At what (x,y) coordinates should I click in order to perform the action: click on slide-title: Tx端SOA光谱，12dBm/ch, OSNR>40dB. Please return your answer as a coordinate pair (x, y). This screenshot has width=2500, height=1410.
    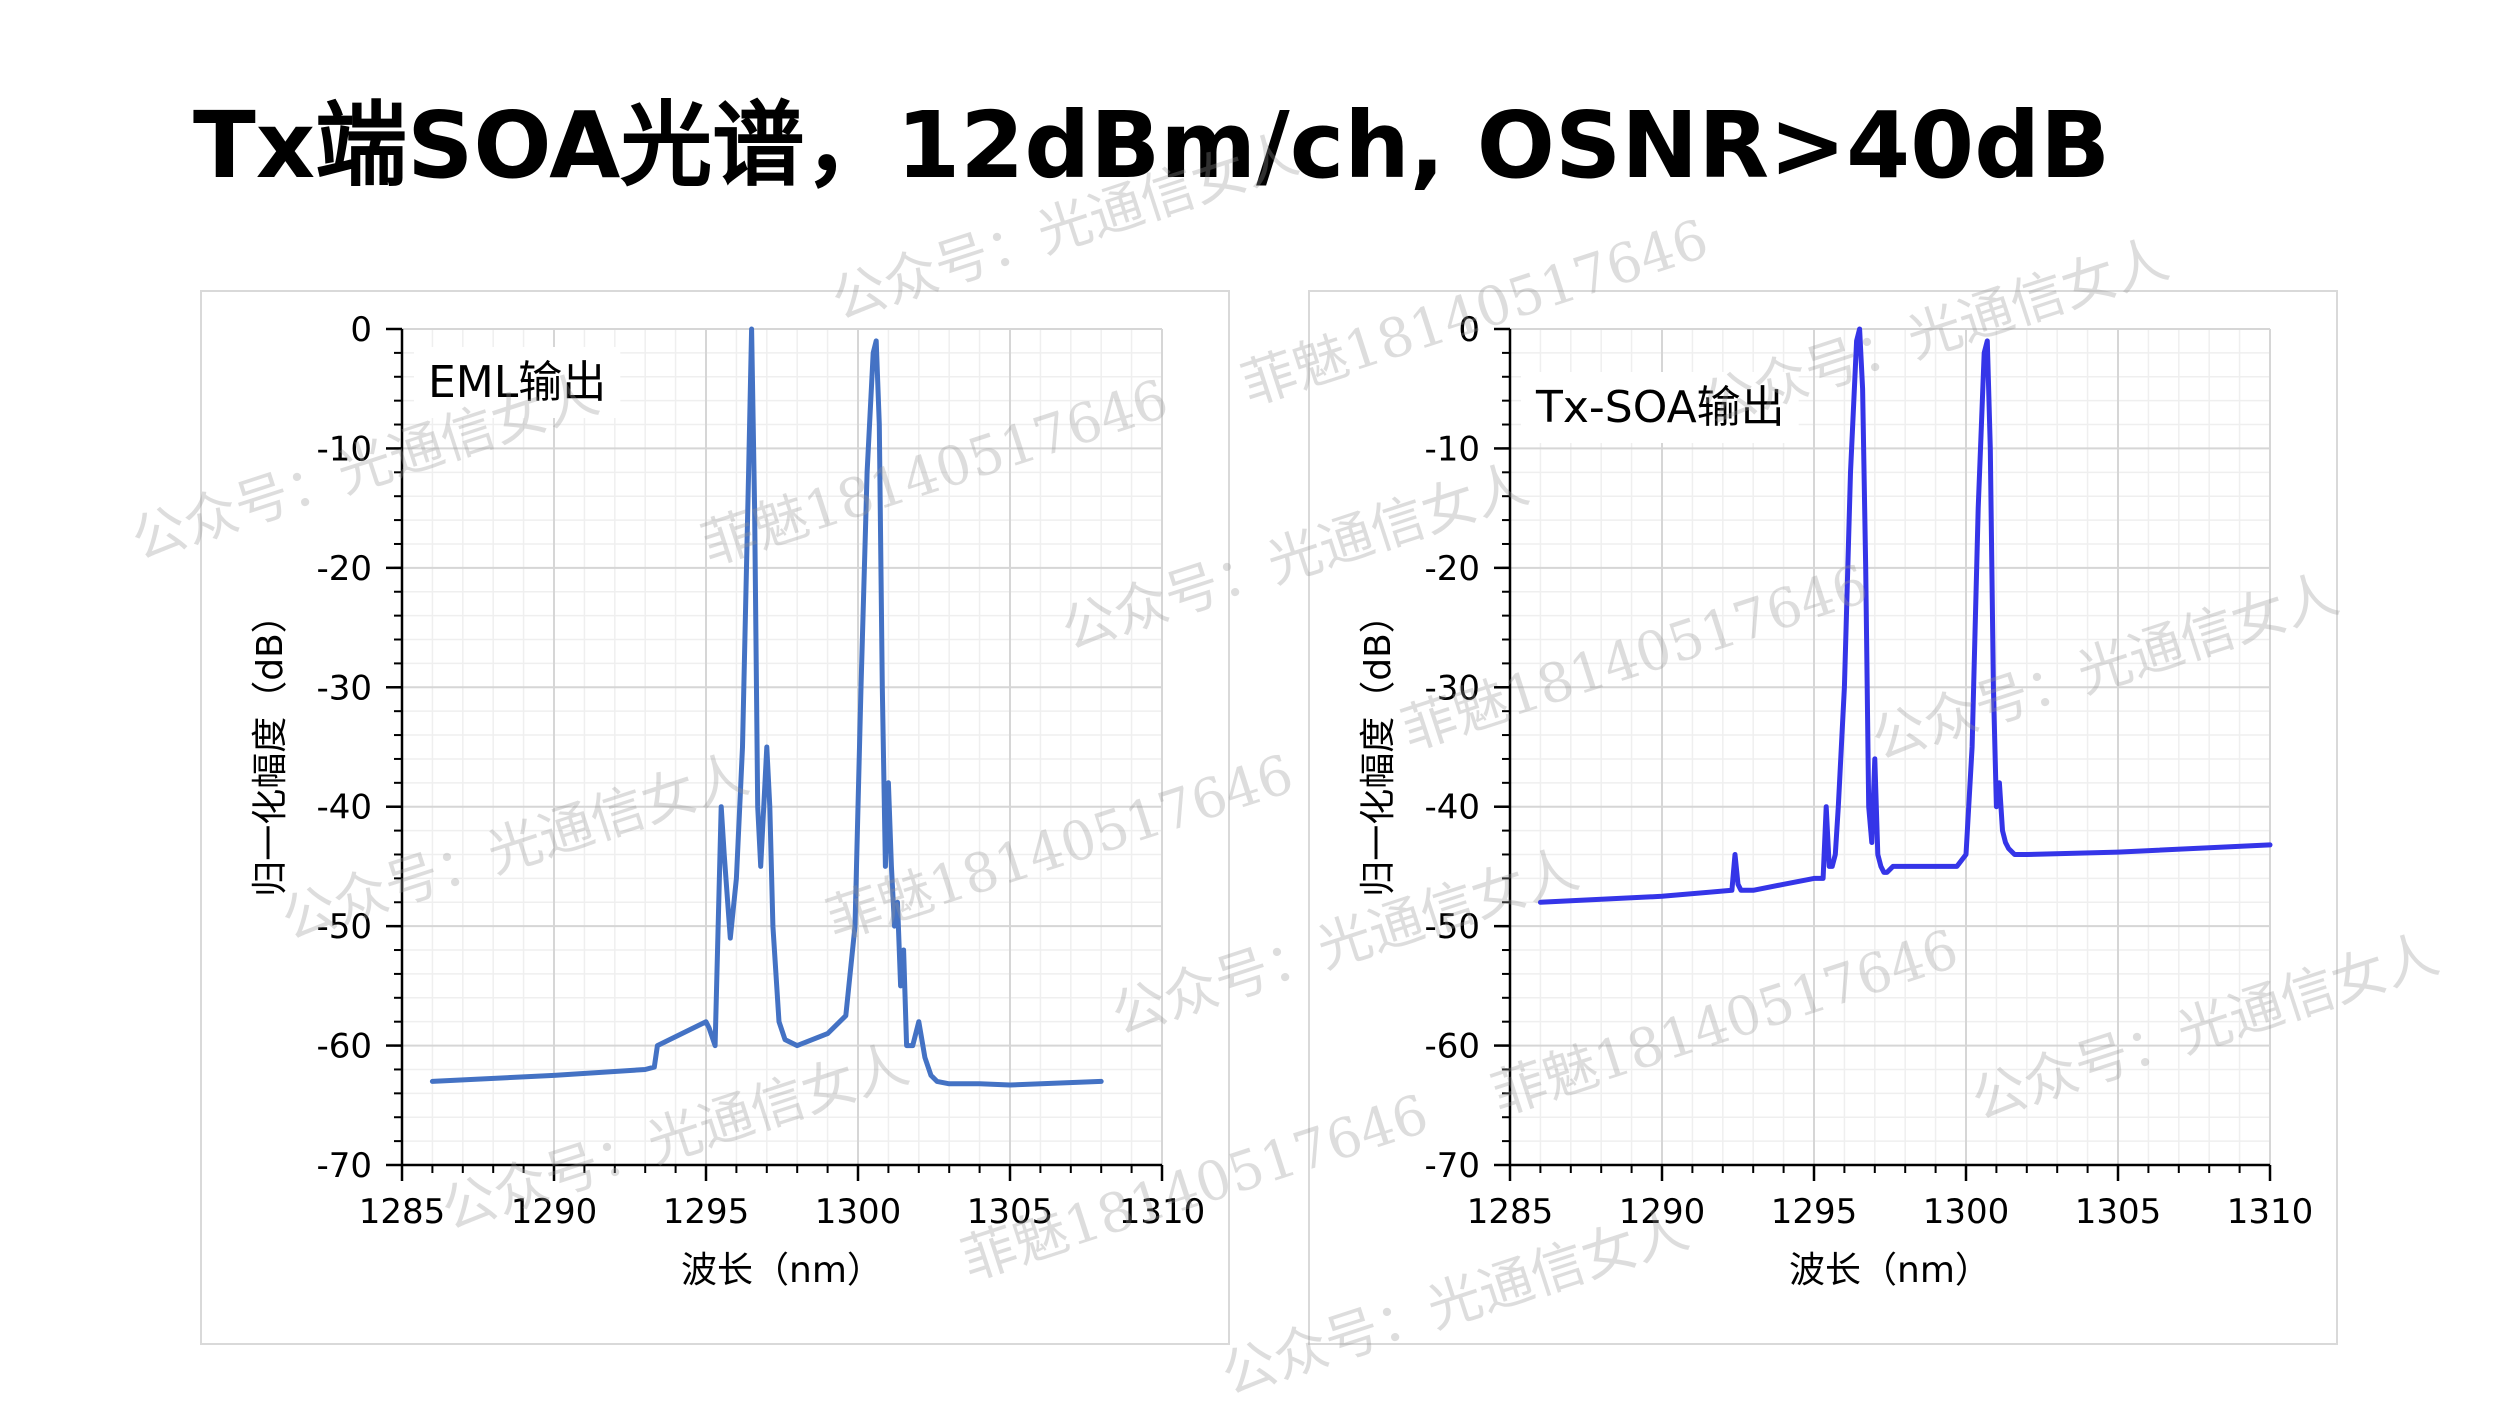
    Looking at the image, I should click on (1152, 145).